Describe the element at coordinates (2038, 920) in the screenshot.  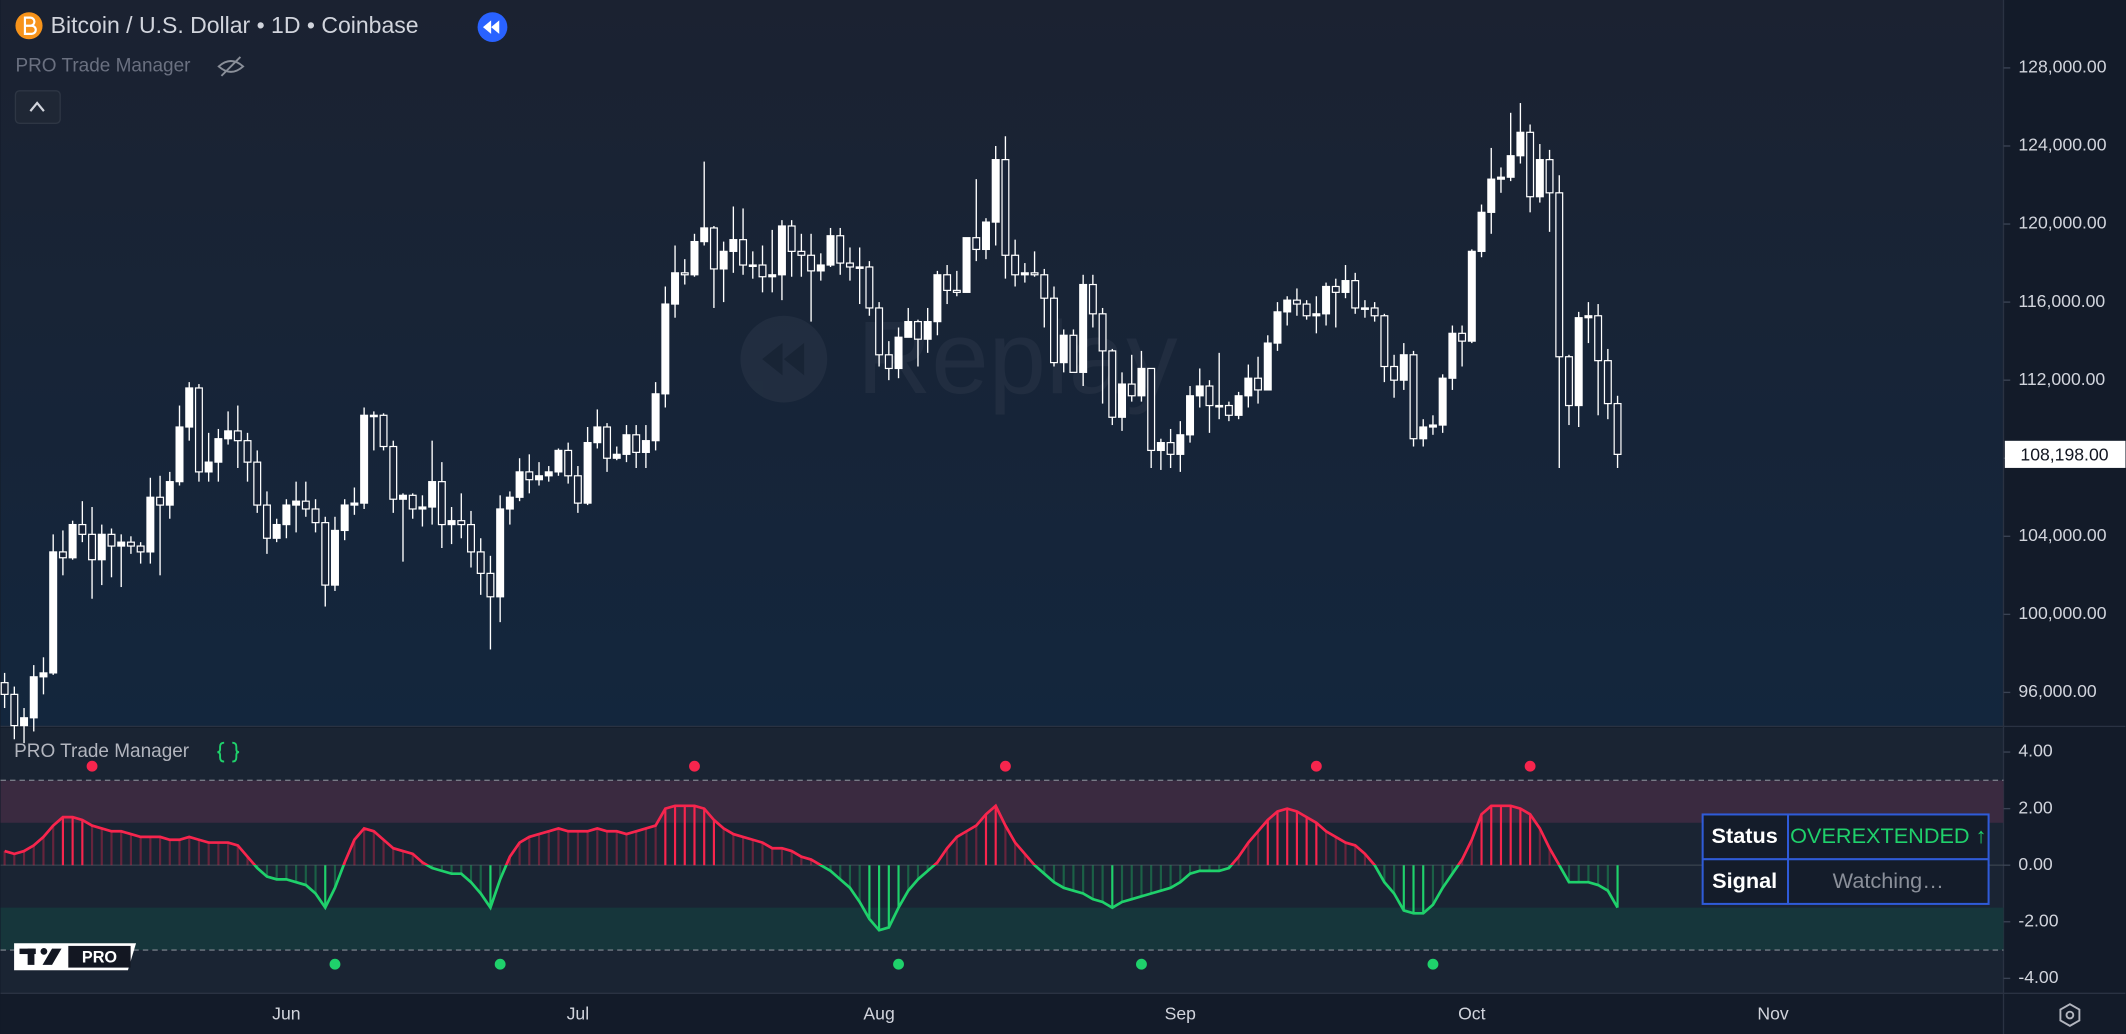
I see `y-tick-label: -2.00` at that location.